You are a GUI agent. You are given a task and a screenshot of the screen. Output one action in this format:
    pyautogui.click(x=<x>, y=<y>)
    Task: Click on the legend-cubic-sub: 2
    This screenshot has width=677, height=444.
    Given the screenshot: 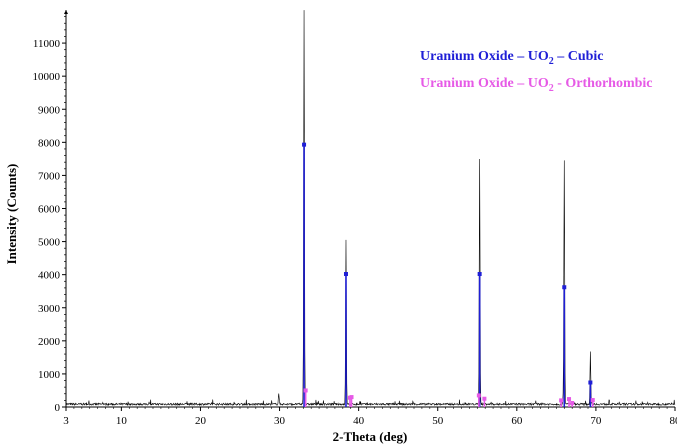 What is the action you would take?
    pyautogui.click(x=551, y=61)
    